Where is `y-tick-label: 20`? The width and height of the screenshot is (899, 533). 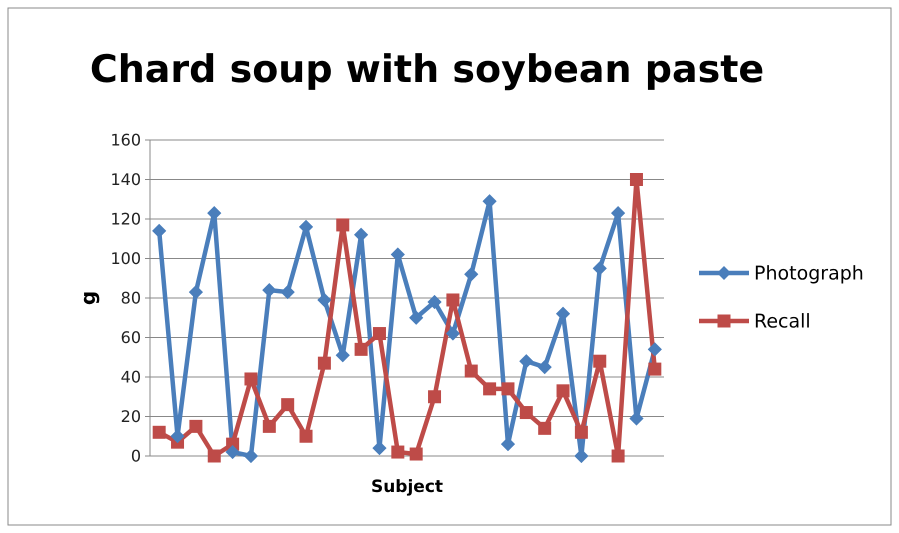 y-tick-label: 20 is located at coordinates (130, 416).